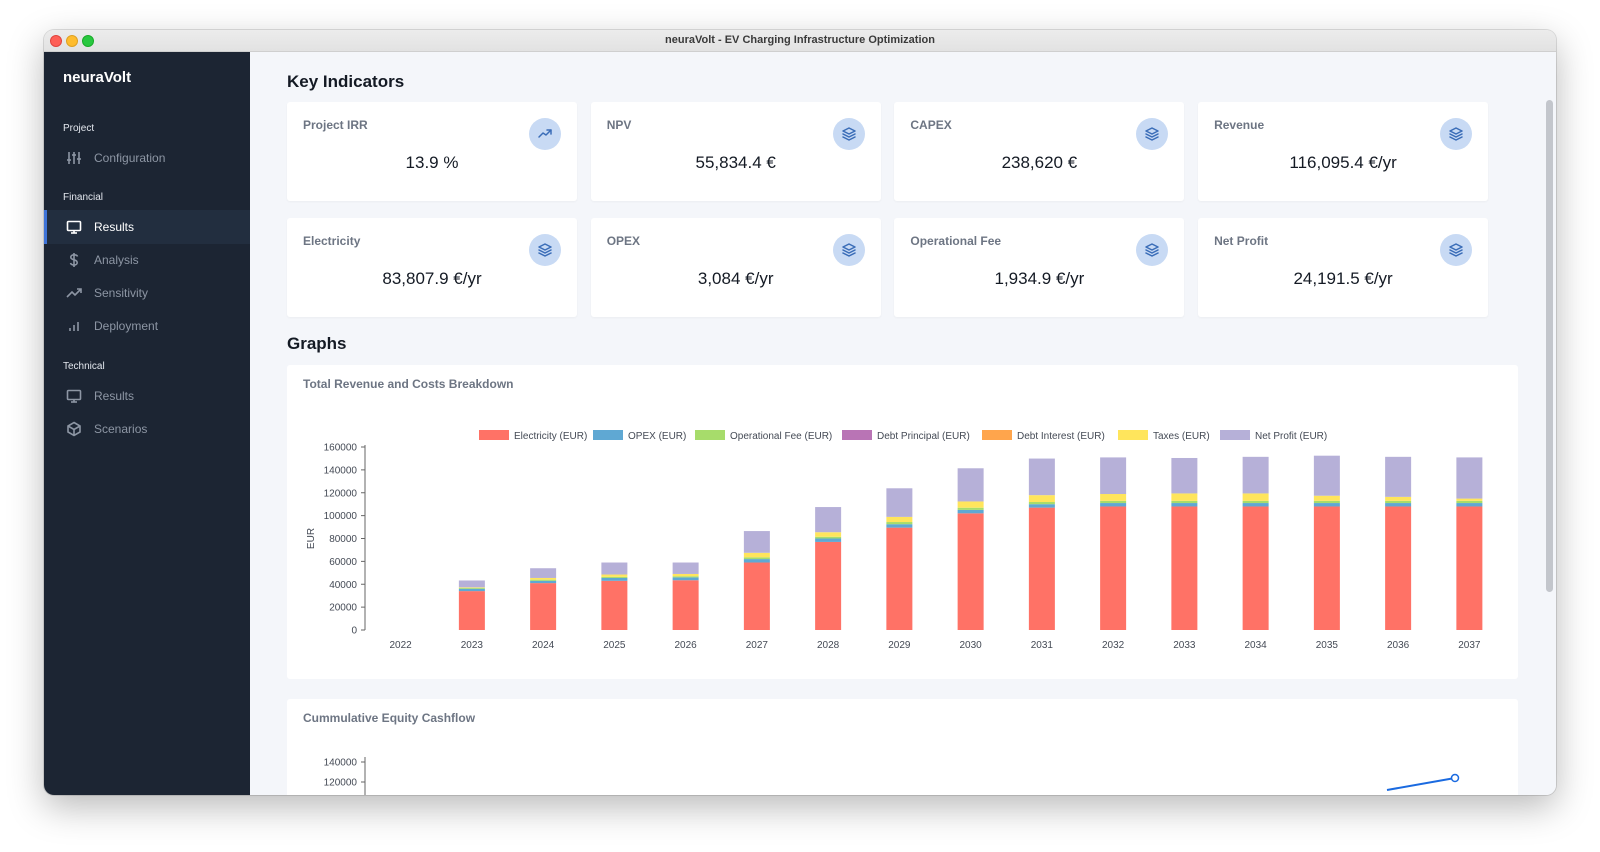 The width and height of the screenshot is (1600, 852). I want to click on legend-item: Electricity (EUR), so click(533, 436).